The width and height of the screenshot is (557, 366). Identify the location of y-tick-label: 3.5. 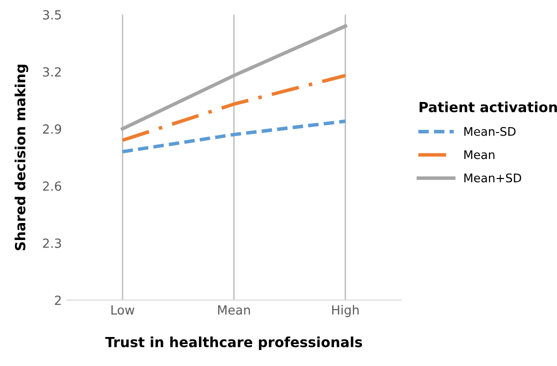
(52, 15).